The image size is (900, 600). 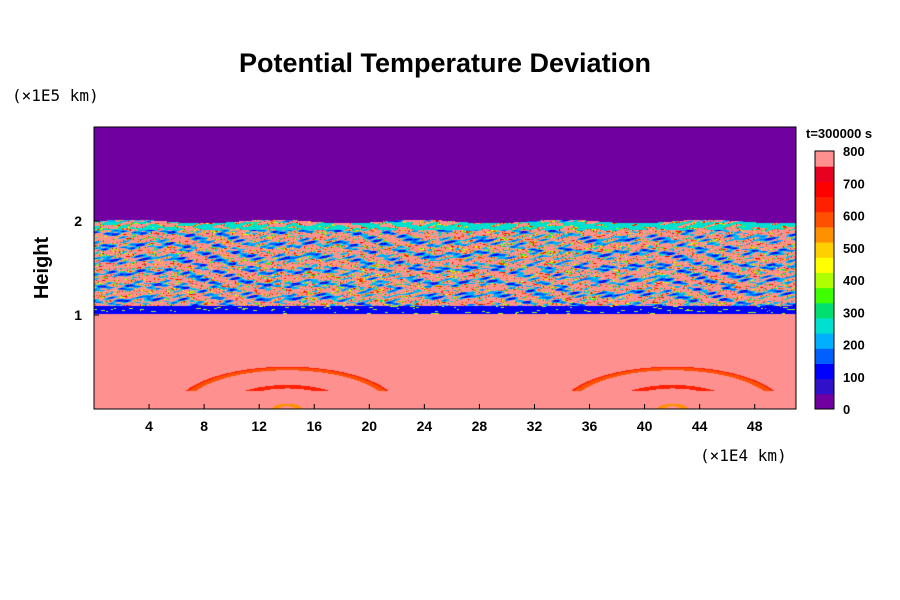 I want to click on x-tick-label: 20, so click(x=370, y=426).